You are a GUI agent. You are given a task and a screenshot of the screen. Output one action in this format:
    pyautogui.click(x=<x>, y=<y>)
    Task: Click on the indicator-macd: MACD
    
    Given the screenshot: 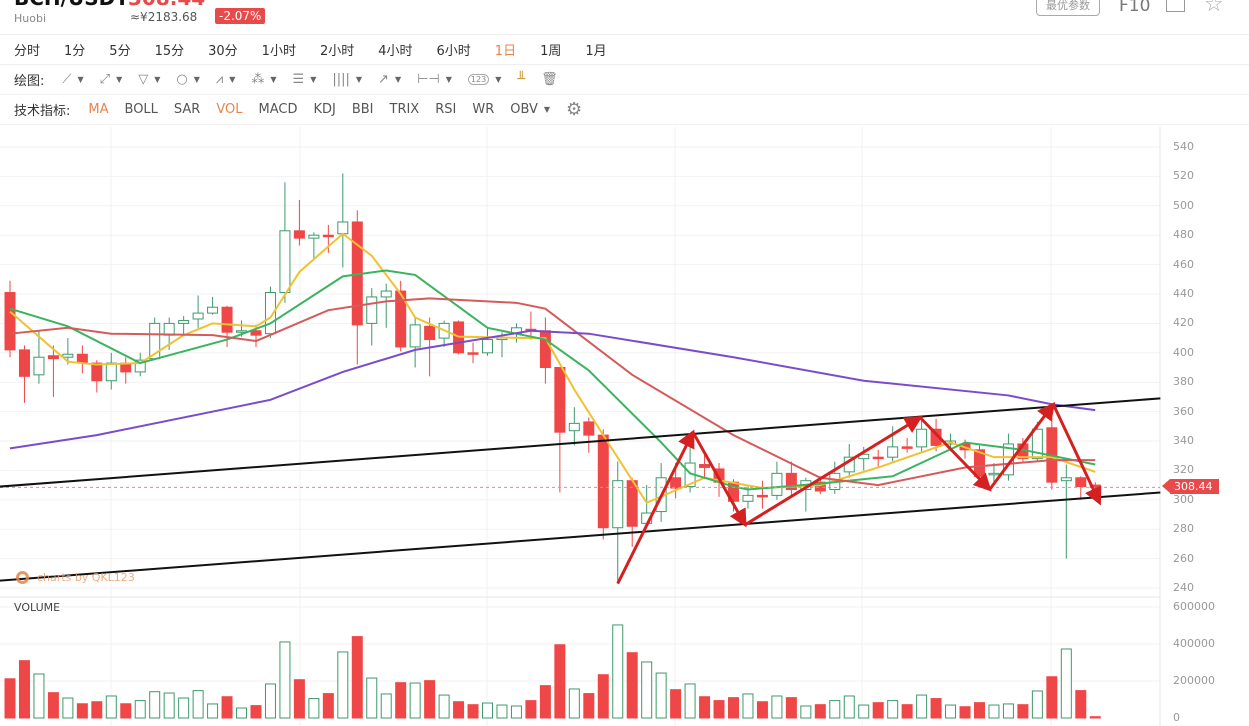 What is the action you would take?
    pyautogui.click(x=278, y=109)
    